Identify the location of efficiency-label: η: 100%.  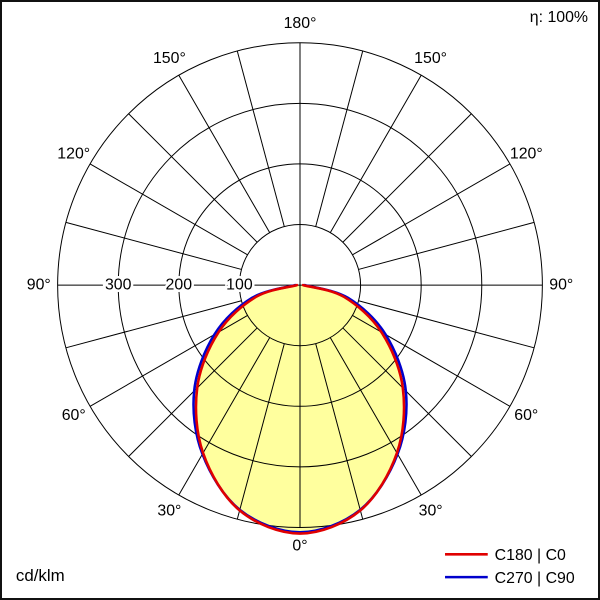
(559, 17).